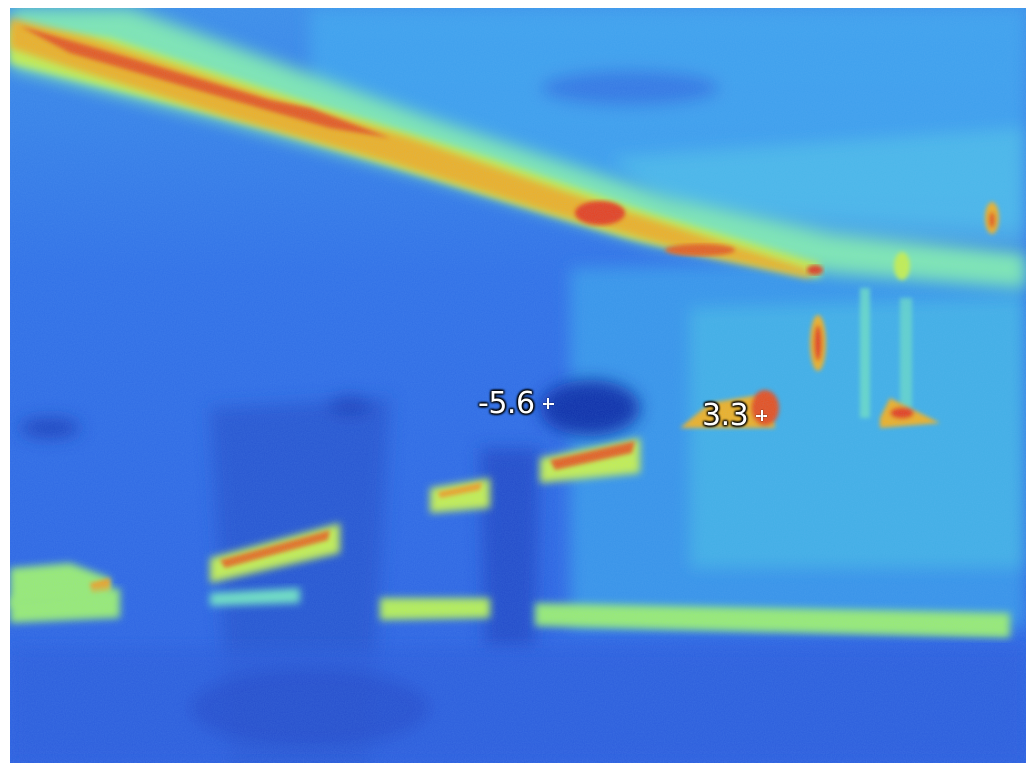  I want to click on max-temperature-value: 3.3, so click(725, 415).